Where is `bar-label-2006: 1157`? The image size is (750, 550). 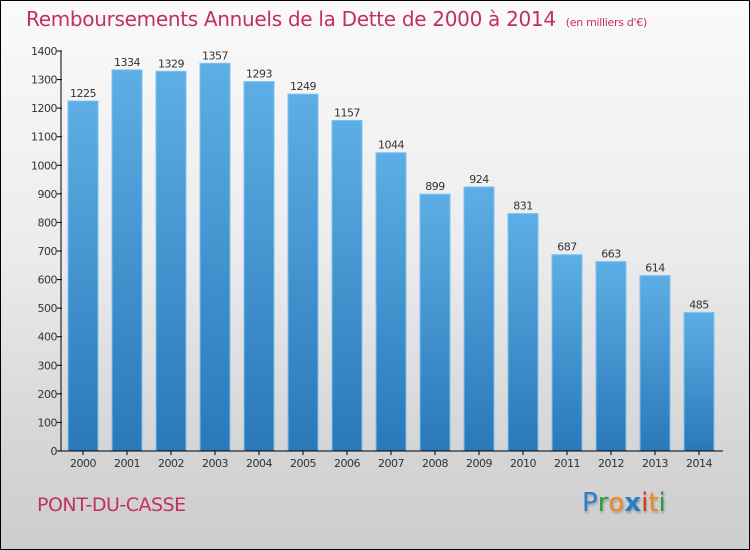
bar-label-2006: 1157 is located at coordinates (347, 112).